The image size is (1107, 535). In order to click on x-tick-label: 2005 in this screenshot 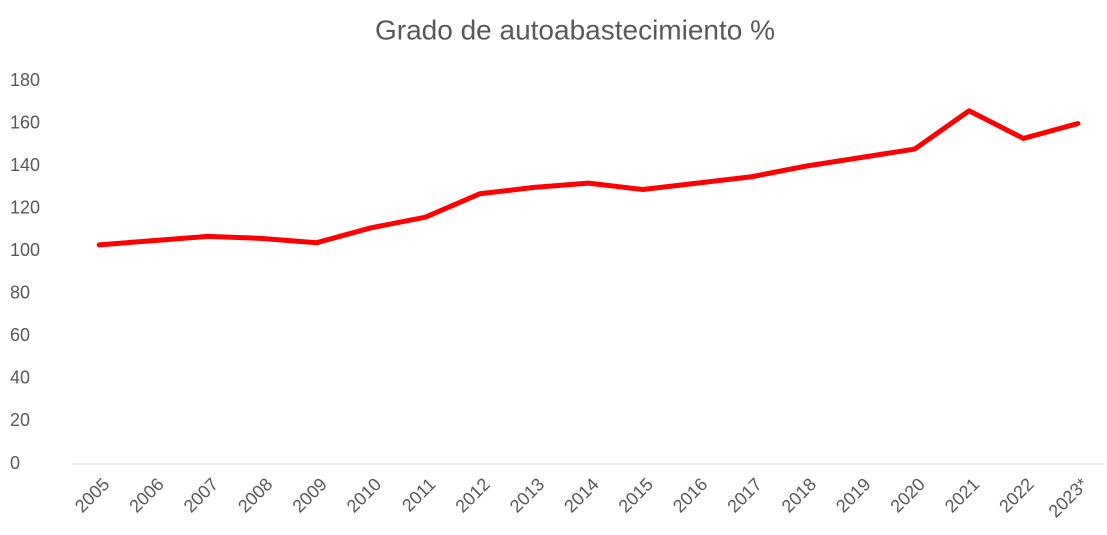, I will do `click(92, 495)`.